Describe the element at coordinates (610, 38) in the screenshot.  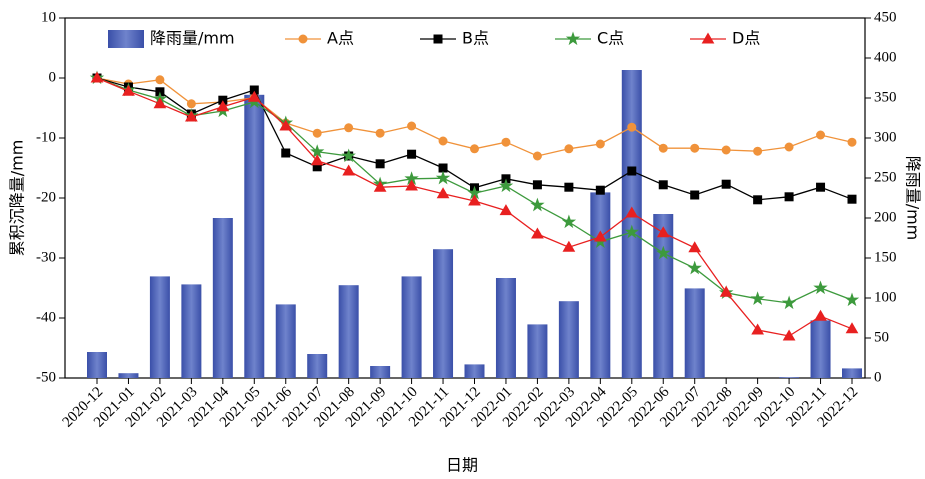
I see `legend-label: C点` at that location.